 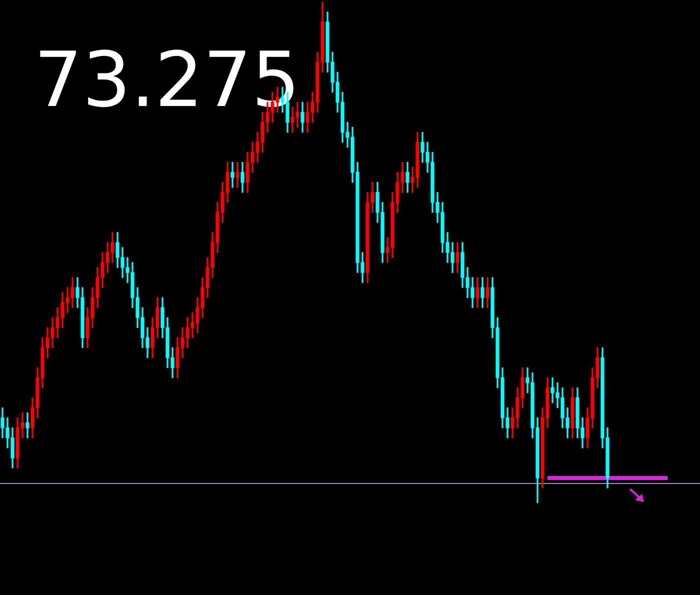 I want to click on annotation: 73.275, so click(x=167, y=79).